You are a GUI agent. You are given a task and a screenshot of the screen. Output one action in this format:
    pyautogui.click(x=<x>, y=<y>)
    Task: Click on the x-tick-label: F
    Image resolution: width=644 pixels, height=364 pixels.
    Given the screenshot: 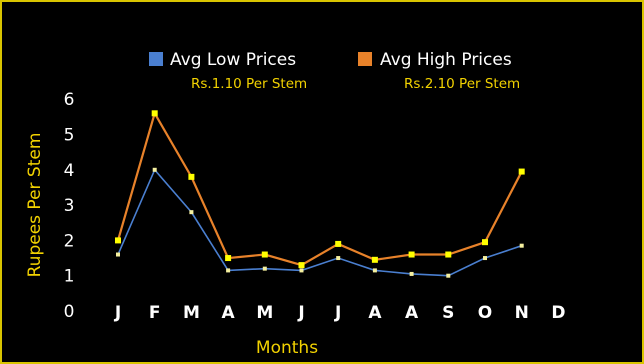 What is the action you would take?
    pyautogui.click(x=155, y=313)
    